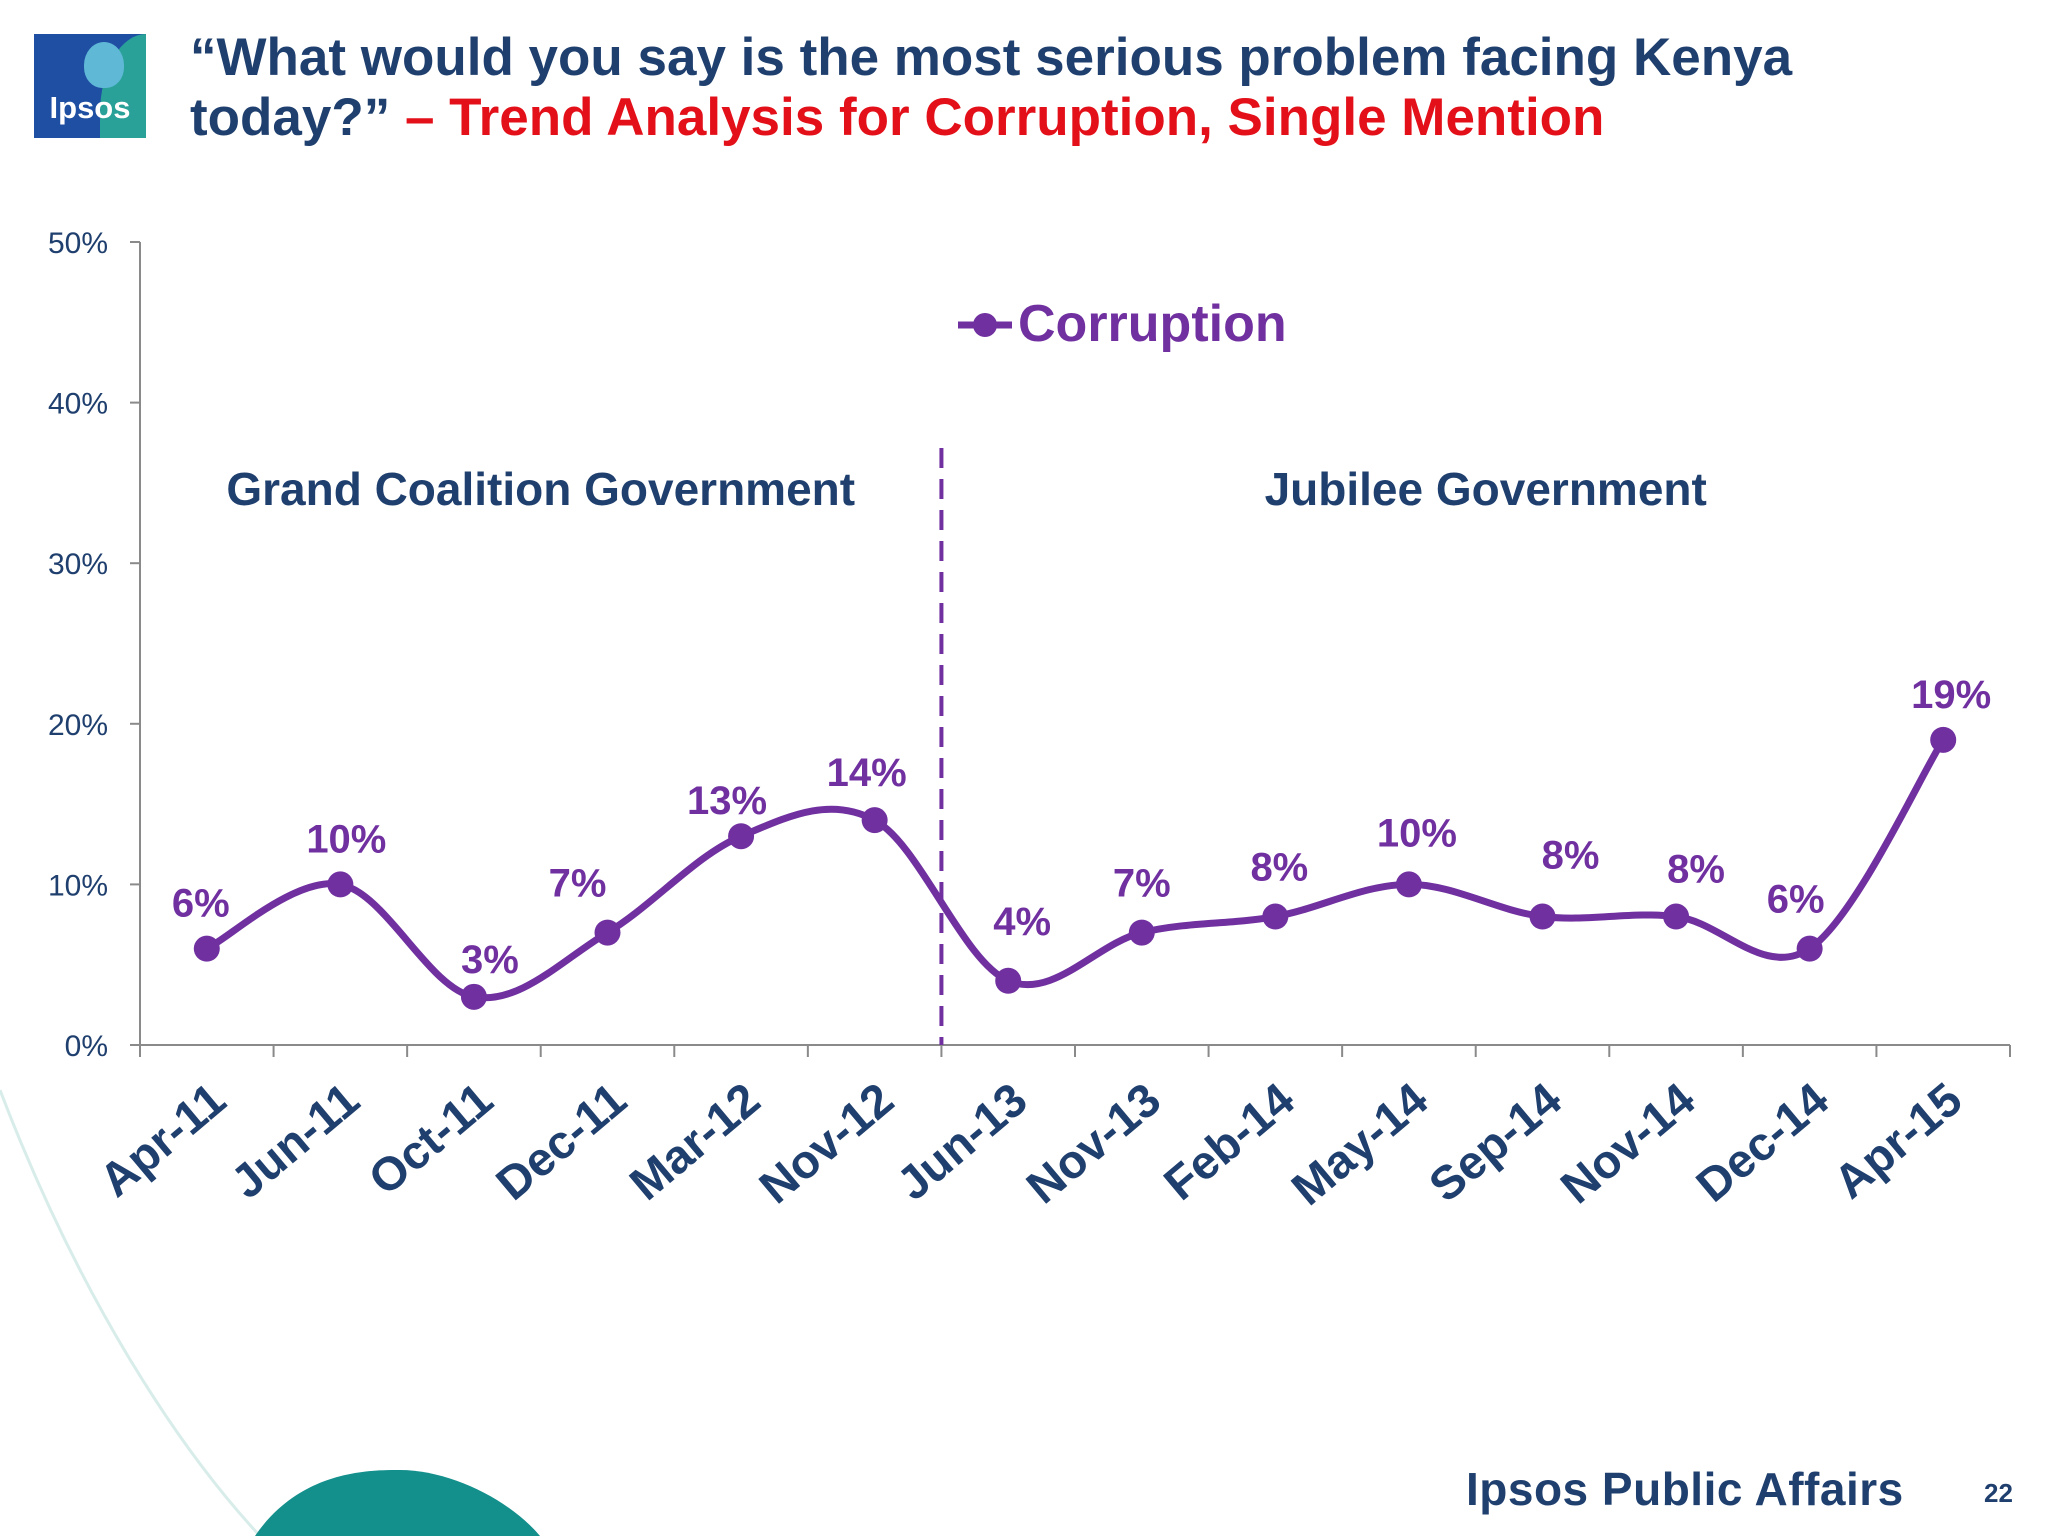  What do you see at coordinates (1486, 489) in the screenshot?
I see `period-label-jubilee: Jubilee Government` at bounding box center [1486, 489].